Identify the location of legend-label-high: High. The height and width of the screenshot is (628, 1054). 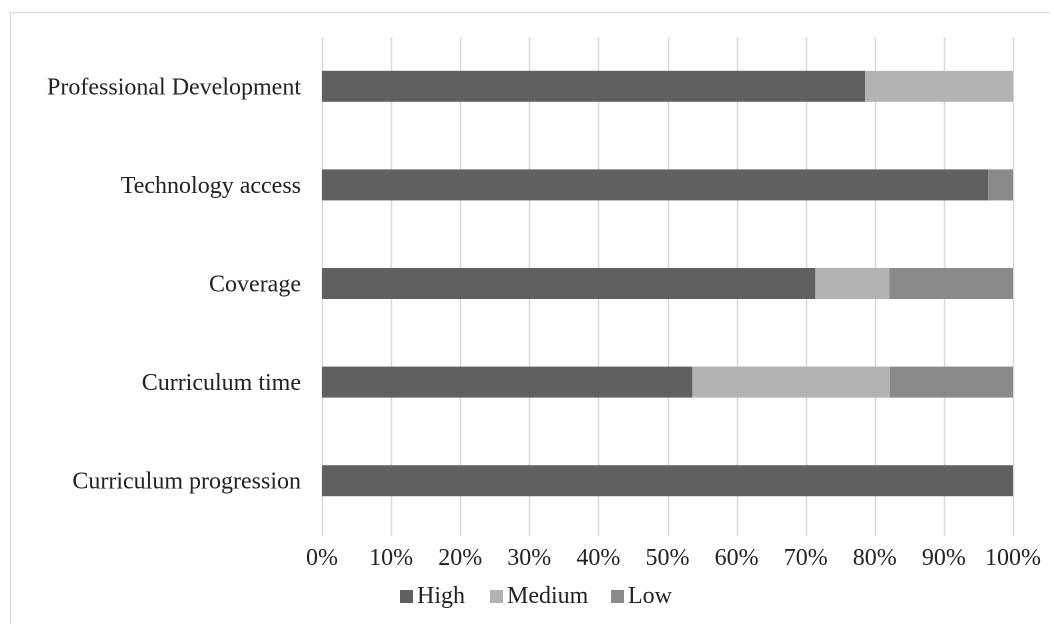
(441, 596).